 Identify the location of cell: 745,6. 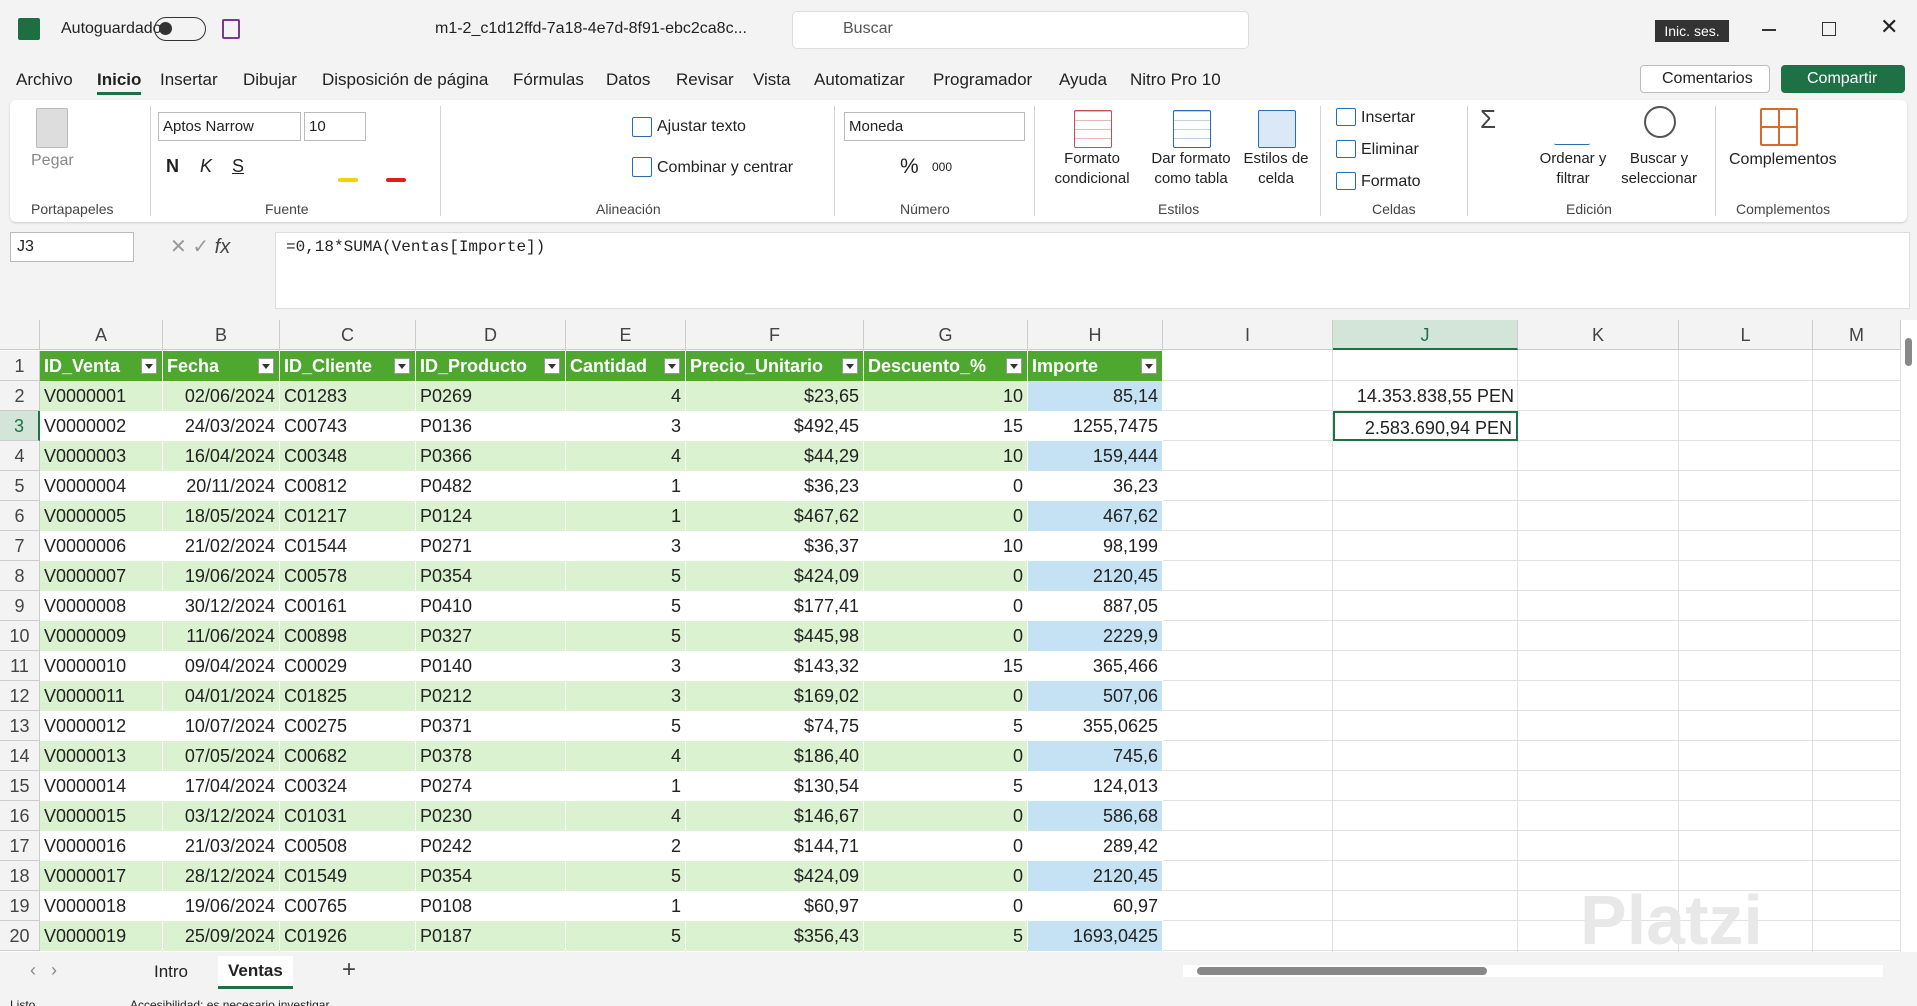
(1095, 756).